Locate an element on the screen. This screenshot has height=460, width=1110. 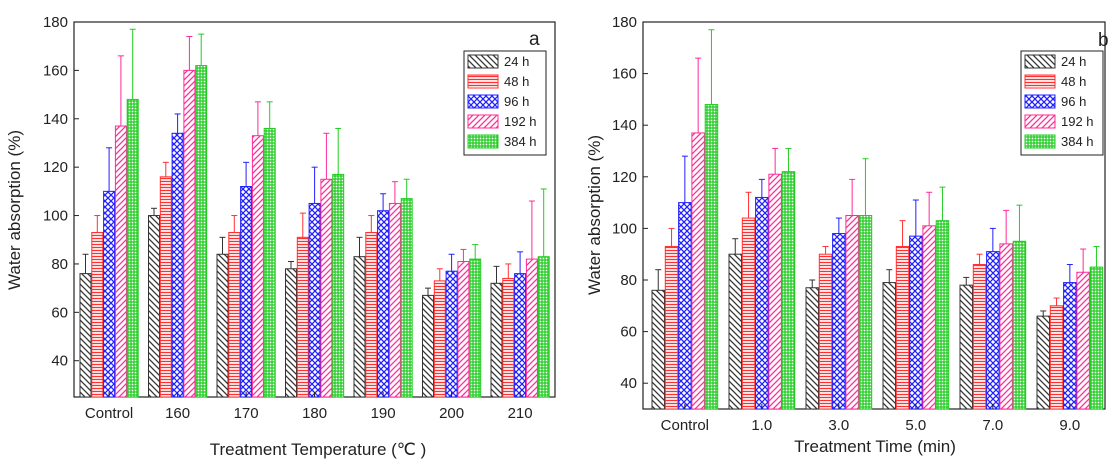
bar-48h-7.0 is located at coordinates (979, 337).